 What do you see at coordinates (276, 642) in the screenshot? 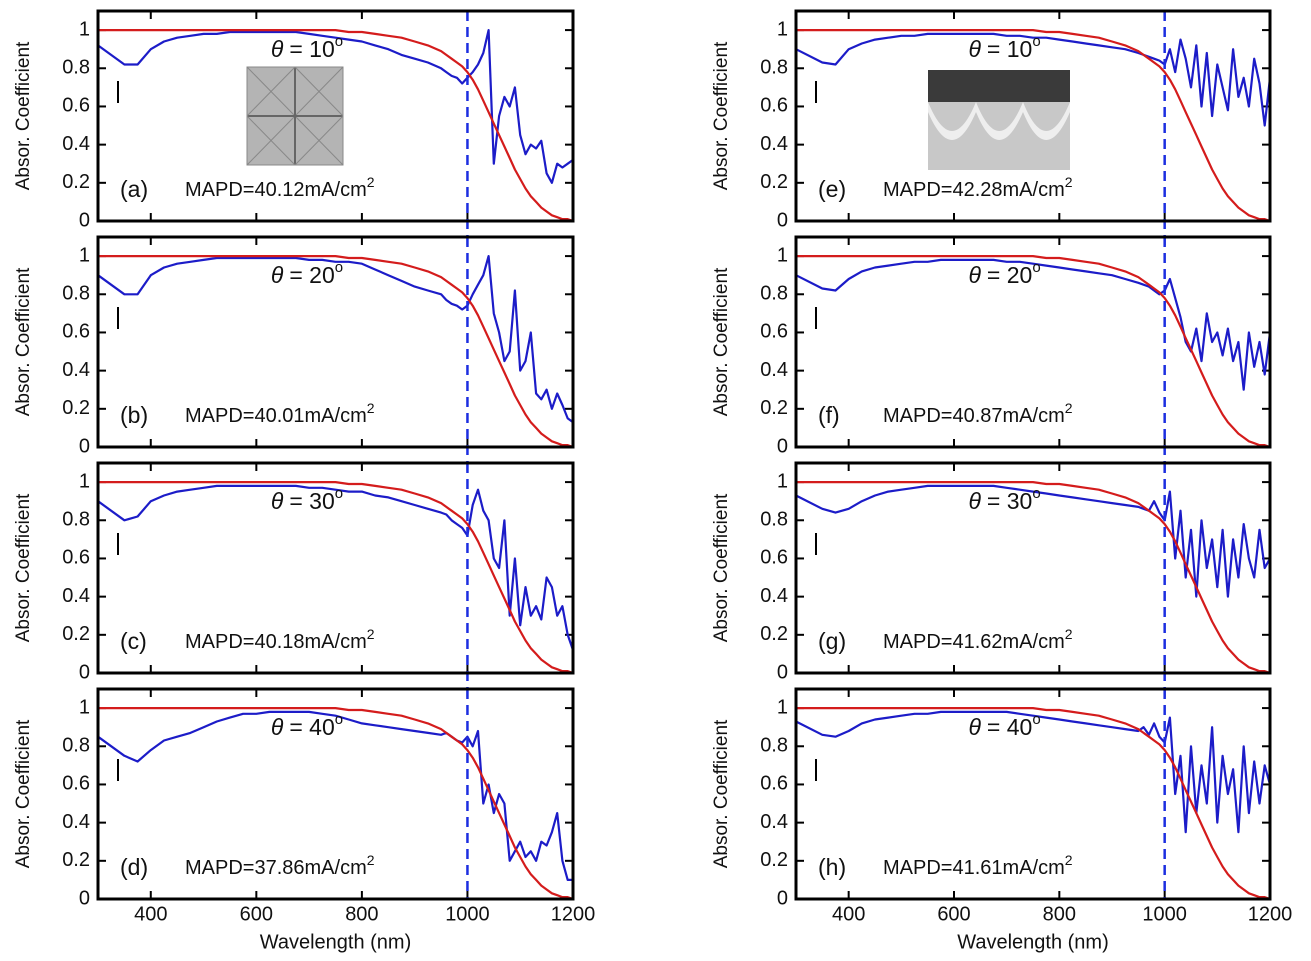
I see `mapd-text: MAPD=40.18mA/cm` at bounding box center [276, 642].